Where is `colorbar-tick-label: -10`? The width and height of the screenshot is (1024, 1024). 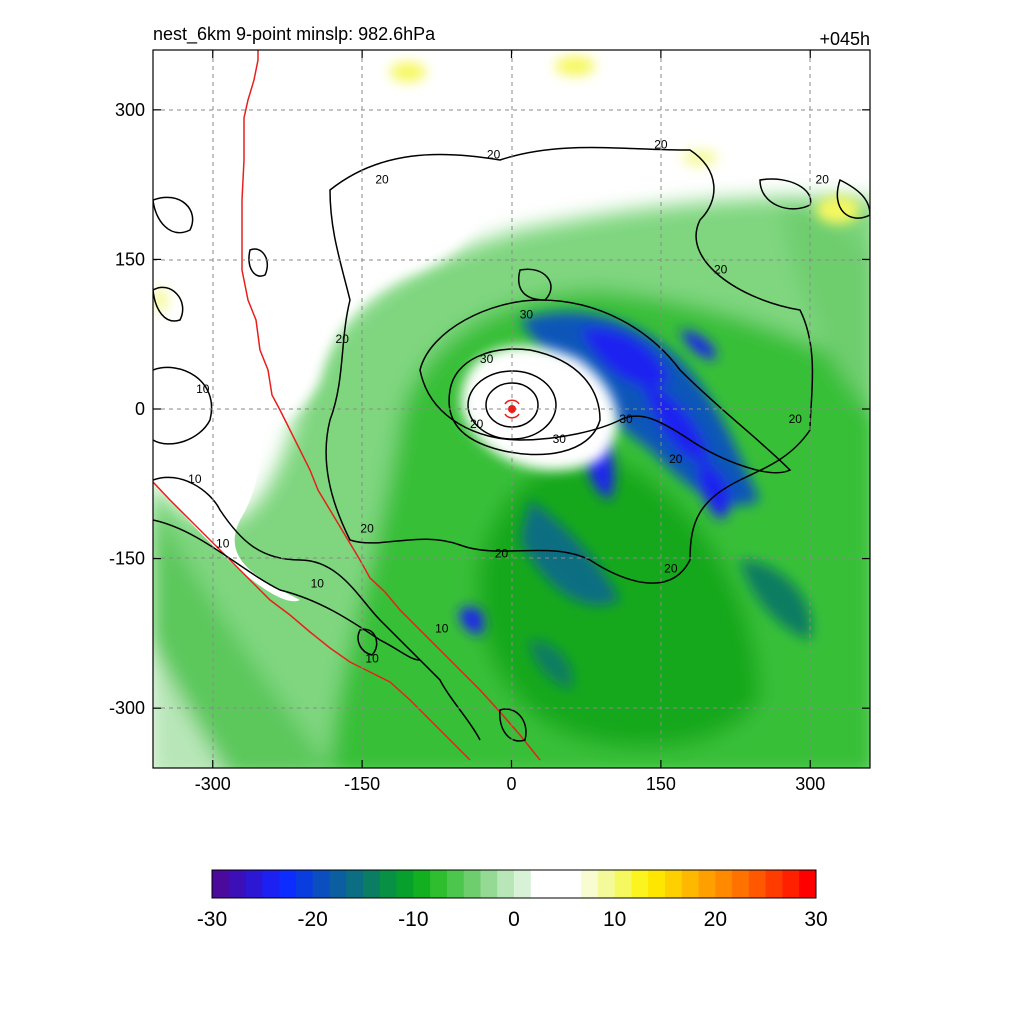 colorbar-tick-label: -10 is located at coordinates (413, 919).